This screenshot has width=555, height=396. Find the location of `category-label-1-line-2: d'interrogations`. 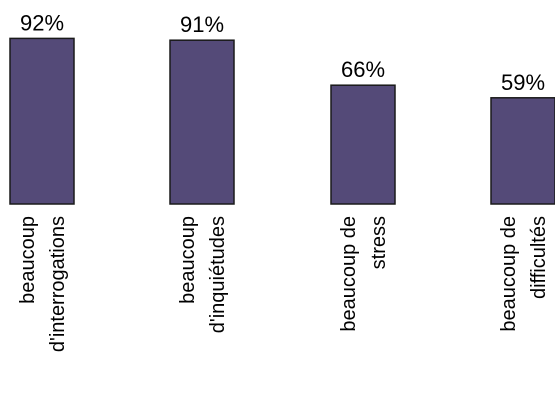

category-label-1-line-2: d'interrogations is located at coordinates (58, 284).